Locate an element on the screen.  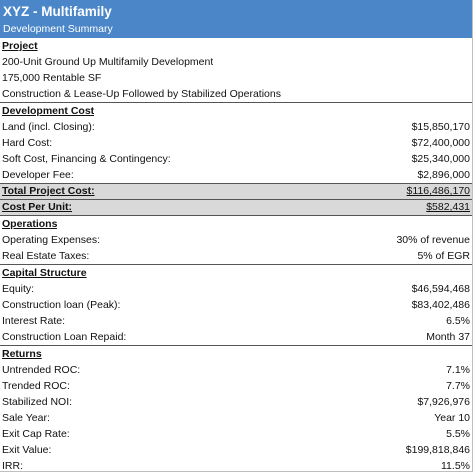
cost-row-land: Land (incl. Closing): $15,850,170 is located at coordinates (236, 127).